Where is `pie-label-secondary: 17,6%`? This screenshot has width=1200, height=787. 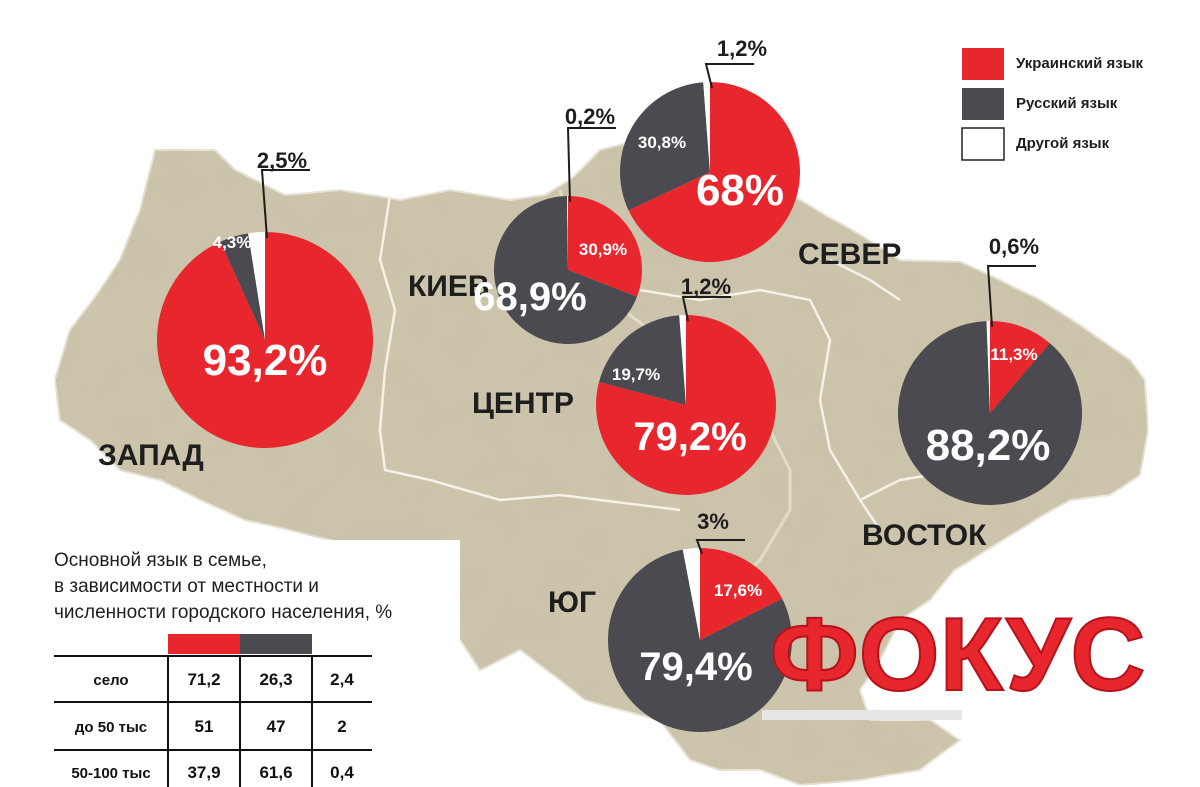
pie-label-secondary: 17,6% is located at coordinates (738, 590).